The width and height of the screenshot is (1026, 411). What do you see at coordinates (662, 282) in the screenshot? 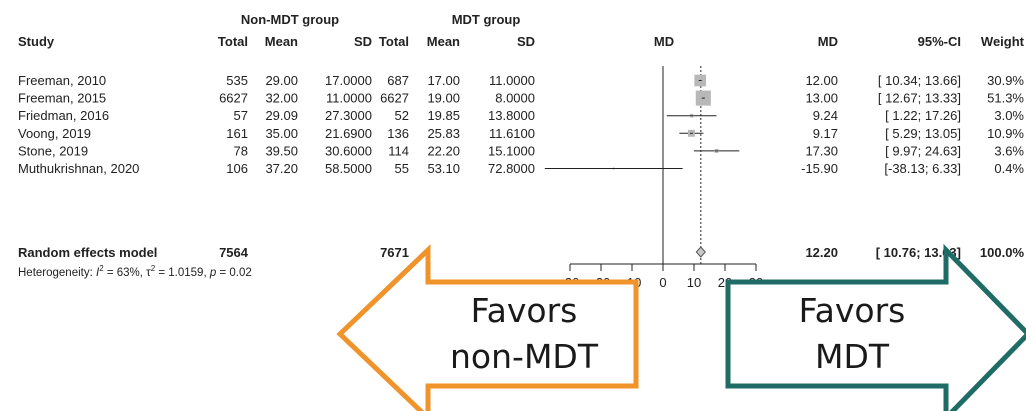
I see `x-tick-label: 0` at bounding box center [662, 282].